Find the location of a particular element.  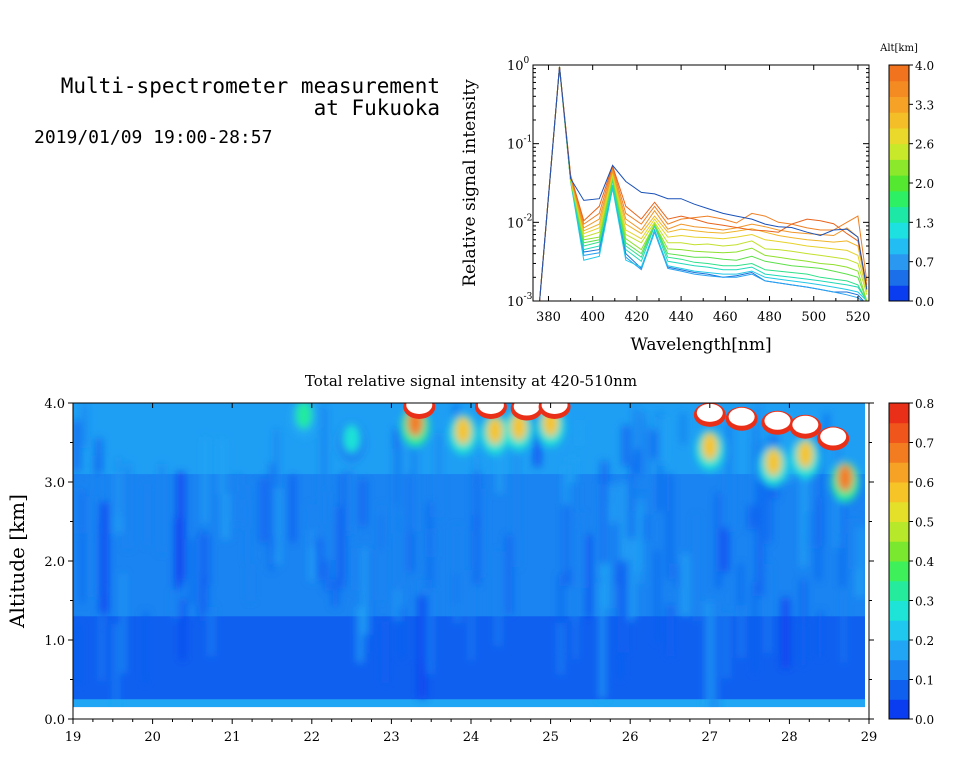

heat-y-tick-label: 3.0 is located at coordinates (54, 483).